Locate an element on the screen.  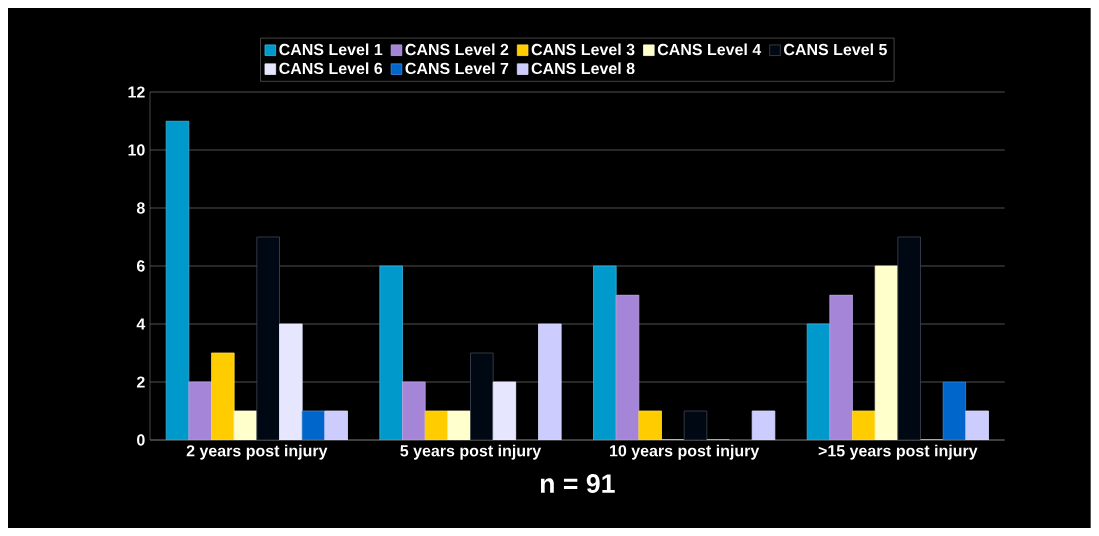
y-tick-label: 10 is located at coordinates (136, 150).